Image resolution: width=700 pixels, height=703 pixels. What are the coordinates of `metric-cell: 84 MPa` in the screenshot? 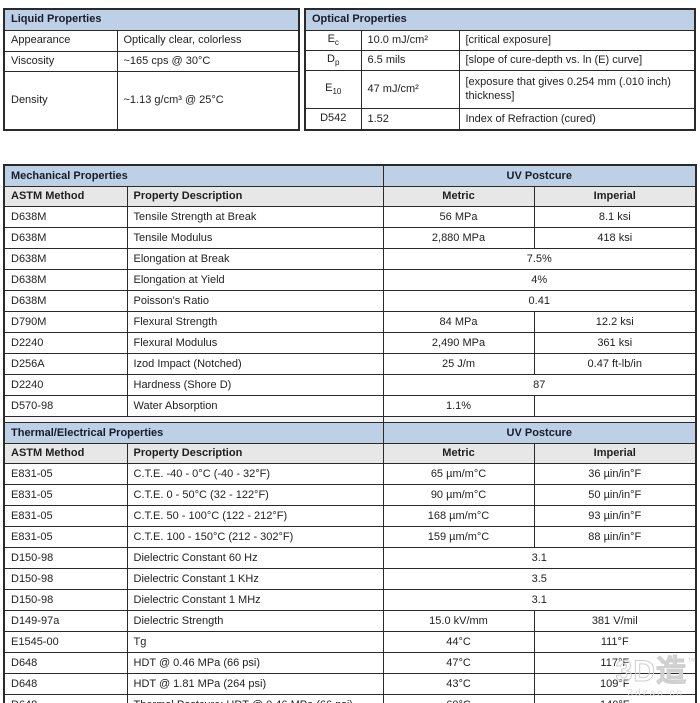 It's located at (458, 322).